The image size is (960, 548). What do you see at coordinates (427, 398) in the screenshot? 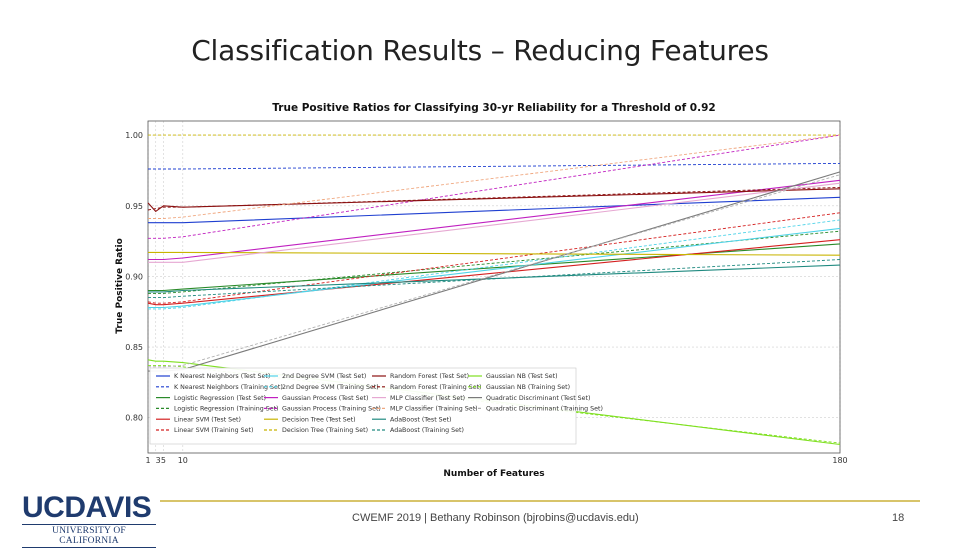
I see `legend-label: MLP Classifier (Test Set)` at bounding box center [427, 398].